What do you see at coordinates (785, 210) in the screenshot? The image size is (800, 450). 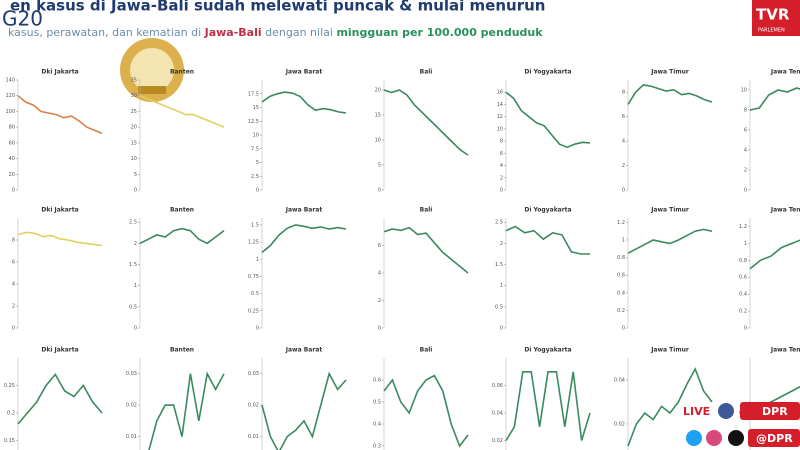 I see `panel-title: Jawa Tengah` at bounding box center [785, 210].